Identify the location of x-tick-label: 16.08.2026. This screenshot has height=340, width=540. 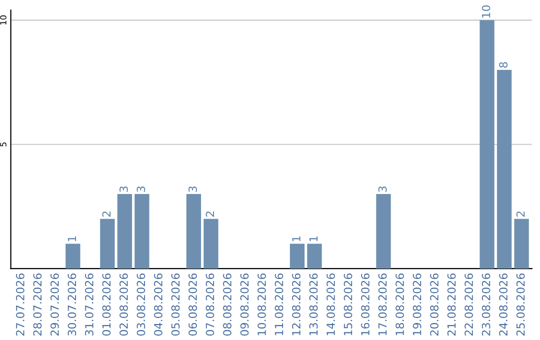
(365, 304).